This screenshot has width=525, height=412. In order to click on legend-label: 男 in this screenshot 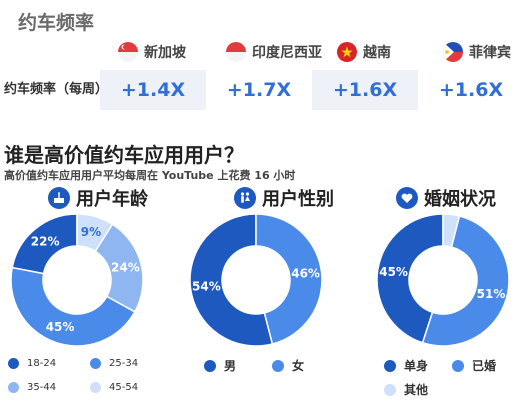, I will do `click(230, 366)`.